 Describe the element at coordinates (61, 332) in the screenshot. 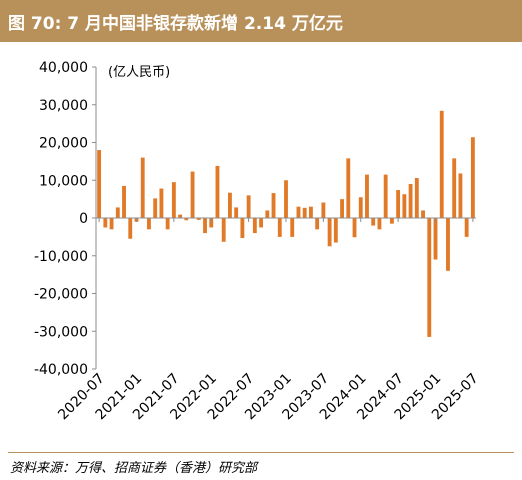

I see `y-tick-label: -30,000` at that location.